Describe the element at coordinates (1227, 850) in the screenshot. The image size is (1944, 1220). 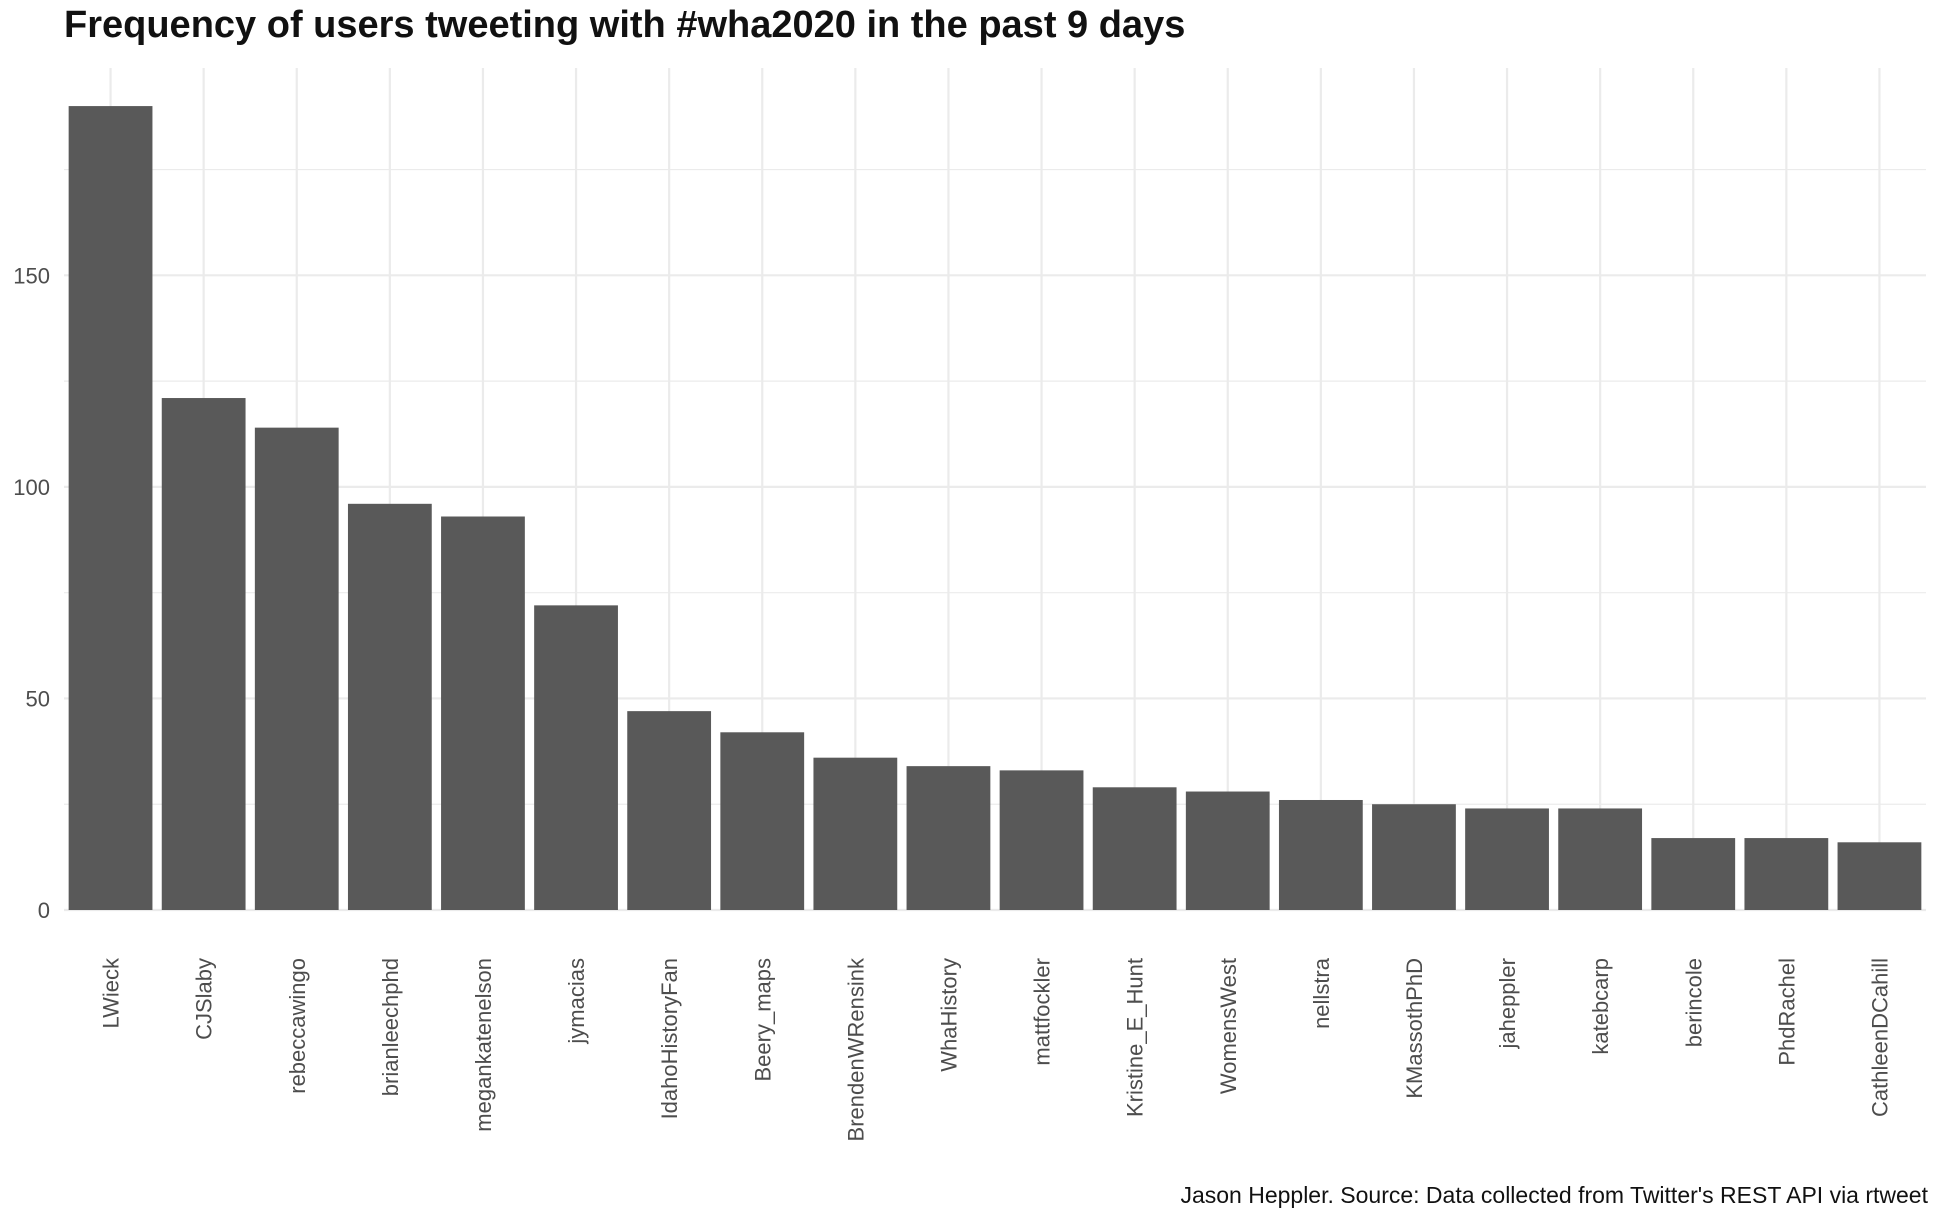
I see `bar-womenswest` at that location.